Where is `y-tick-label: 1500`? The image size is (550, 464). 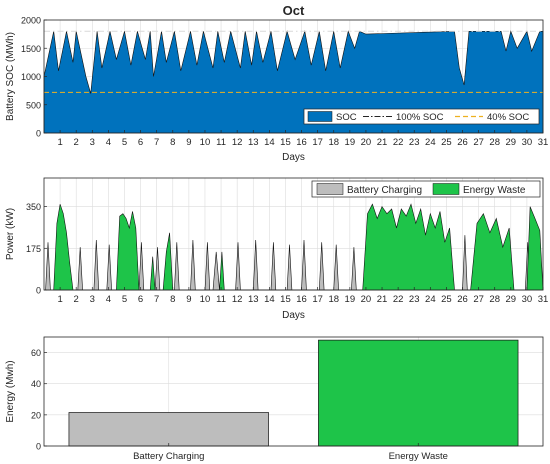
y-tick-label: 1500 is located at coordinates (31, 49).